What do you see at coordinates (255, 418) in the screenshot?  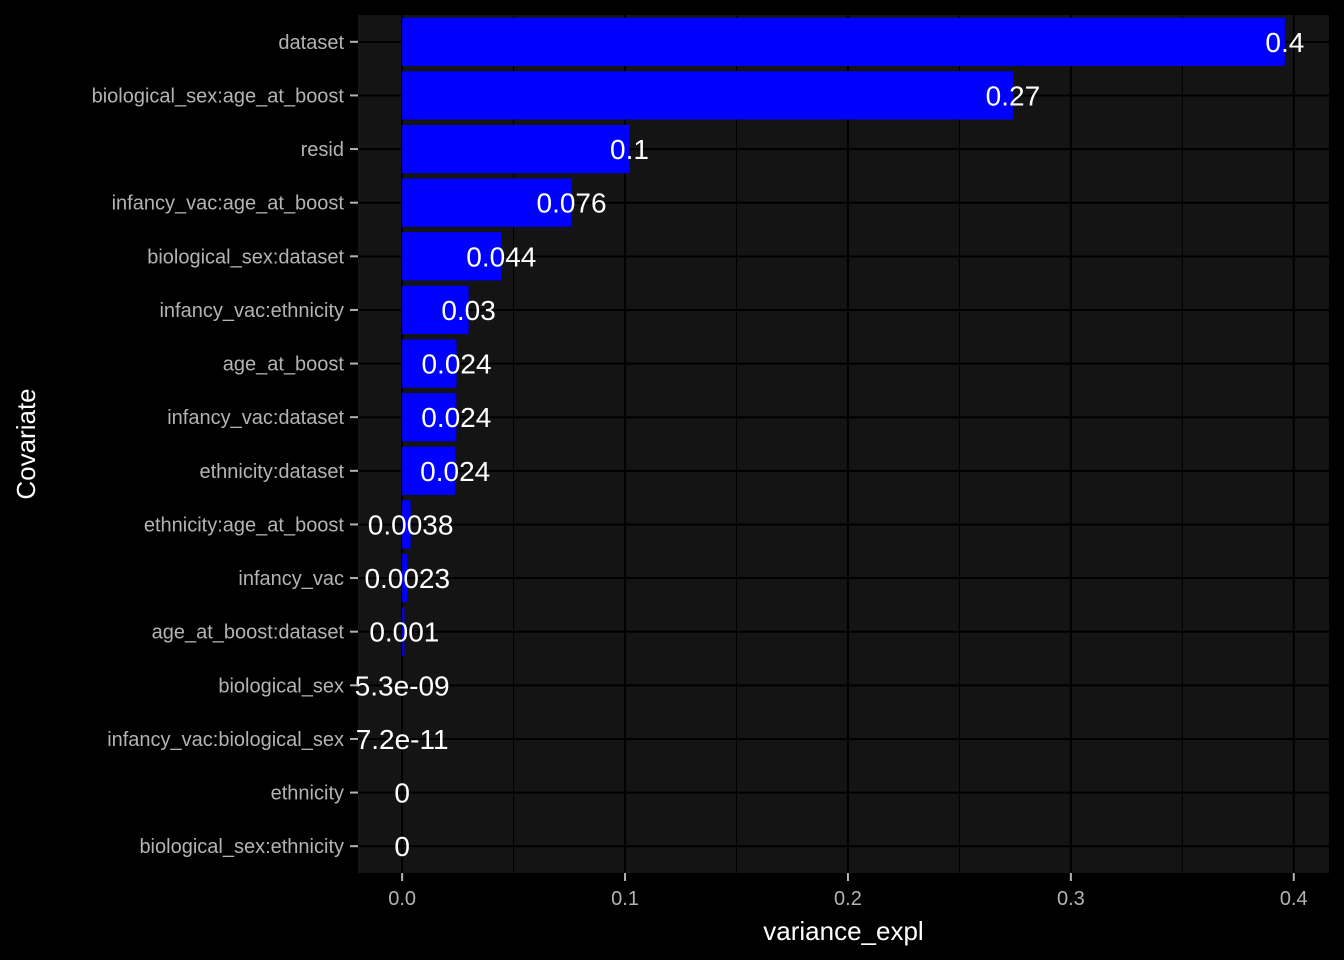 I see `y-tick-label: infancy_vac:dataset` at bounding box center [255, 418].